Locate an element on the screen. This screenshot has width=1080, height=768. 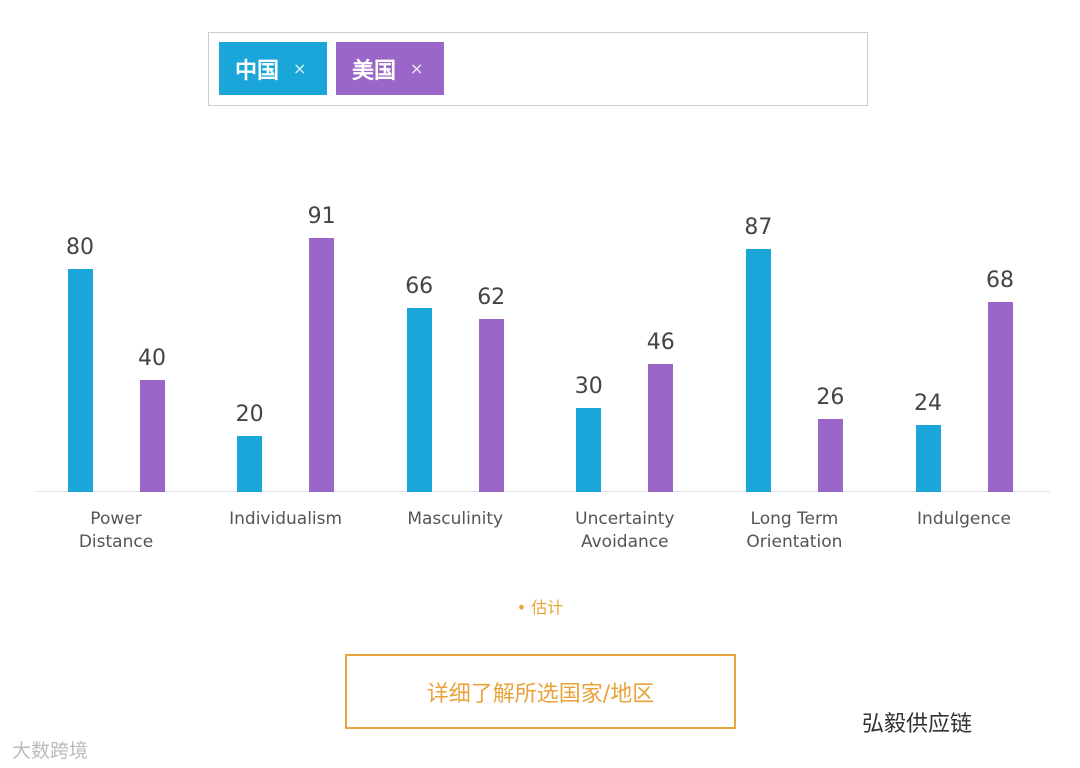
details-button: 详细了解所选国家/地区 is located at coordinates (540, 691).